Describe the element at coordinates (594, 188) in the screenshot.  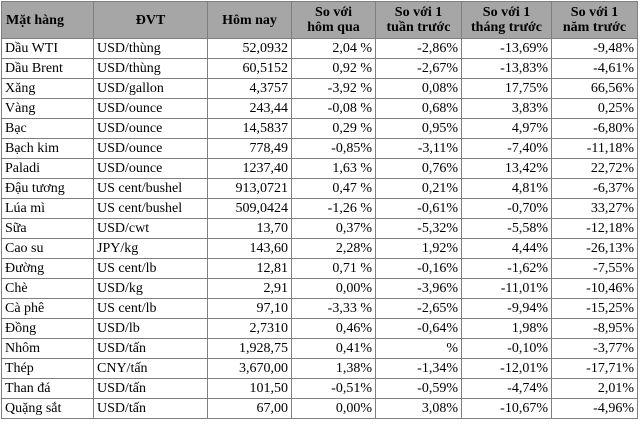
I see `cell-vs-year: -6,37%` at that location.